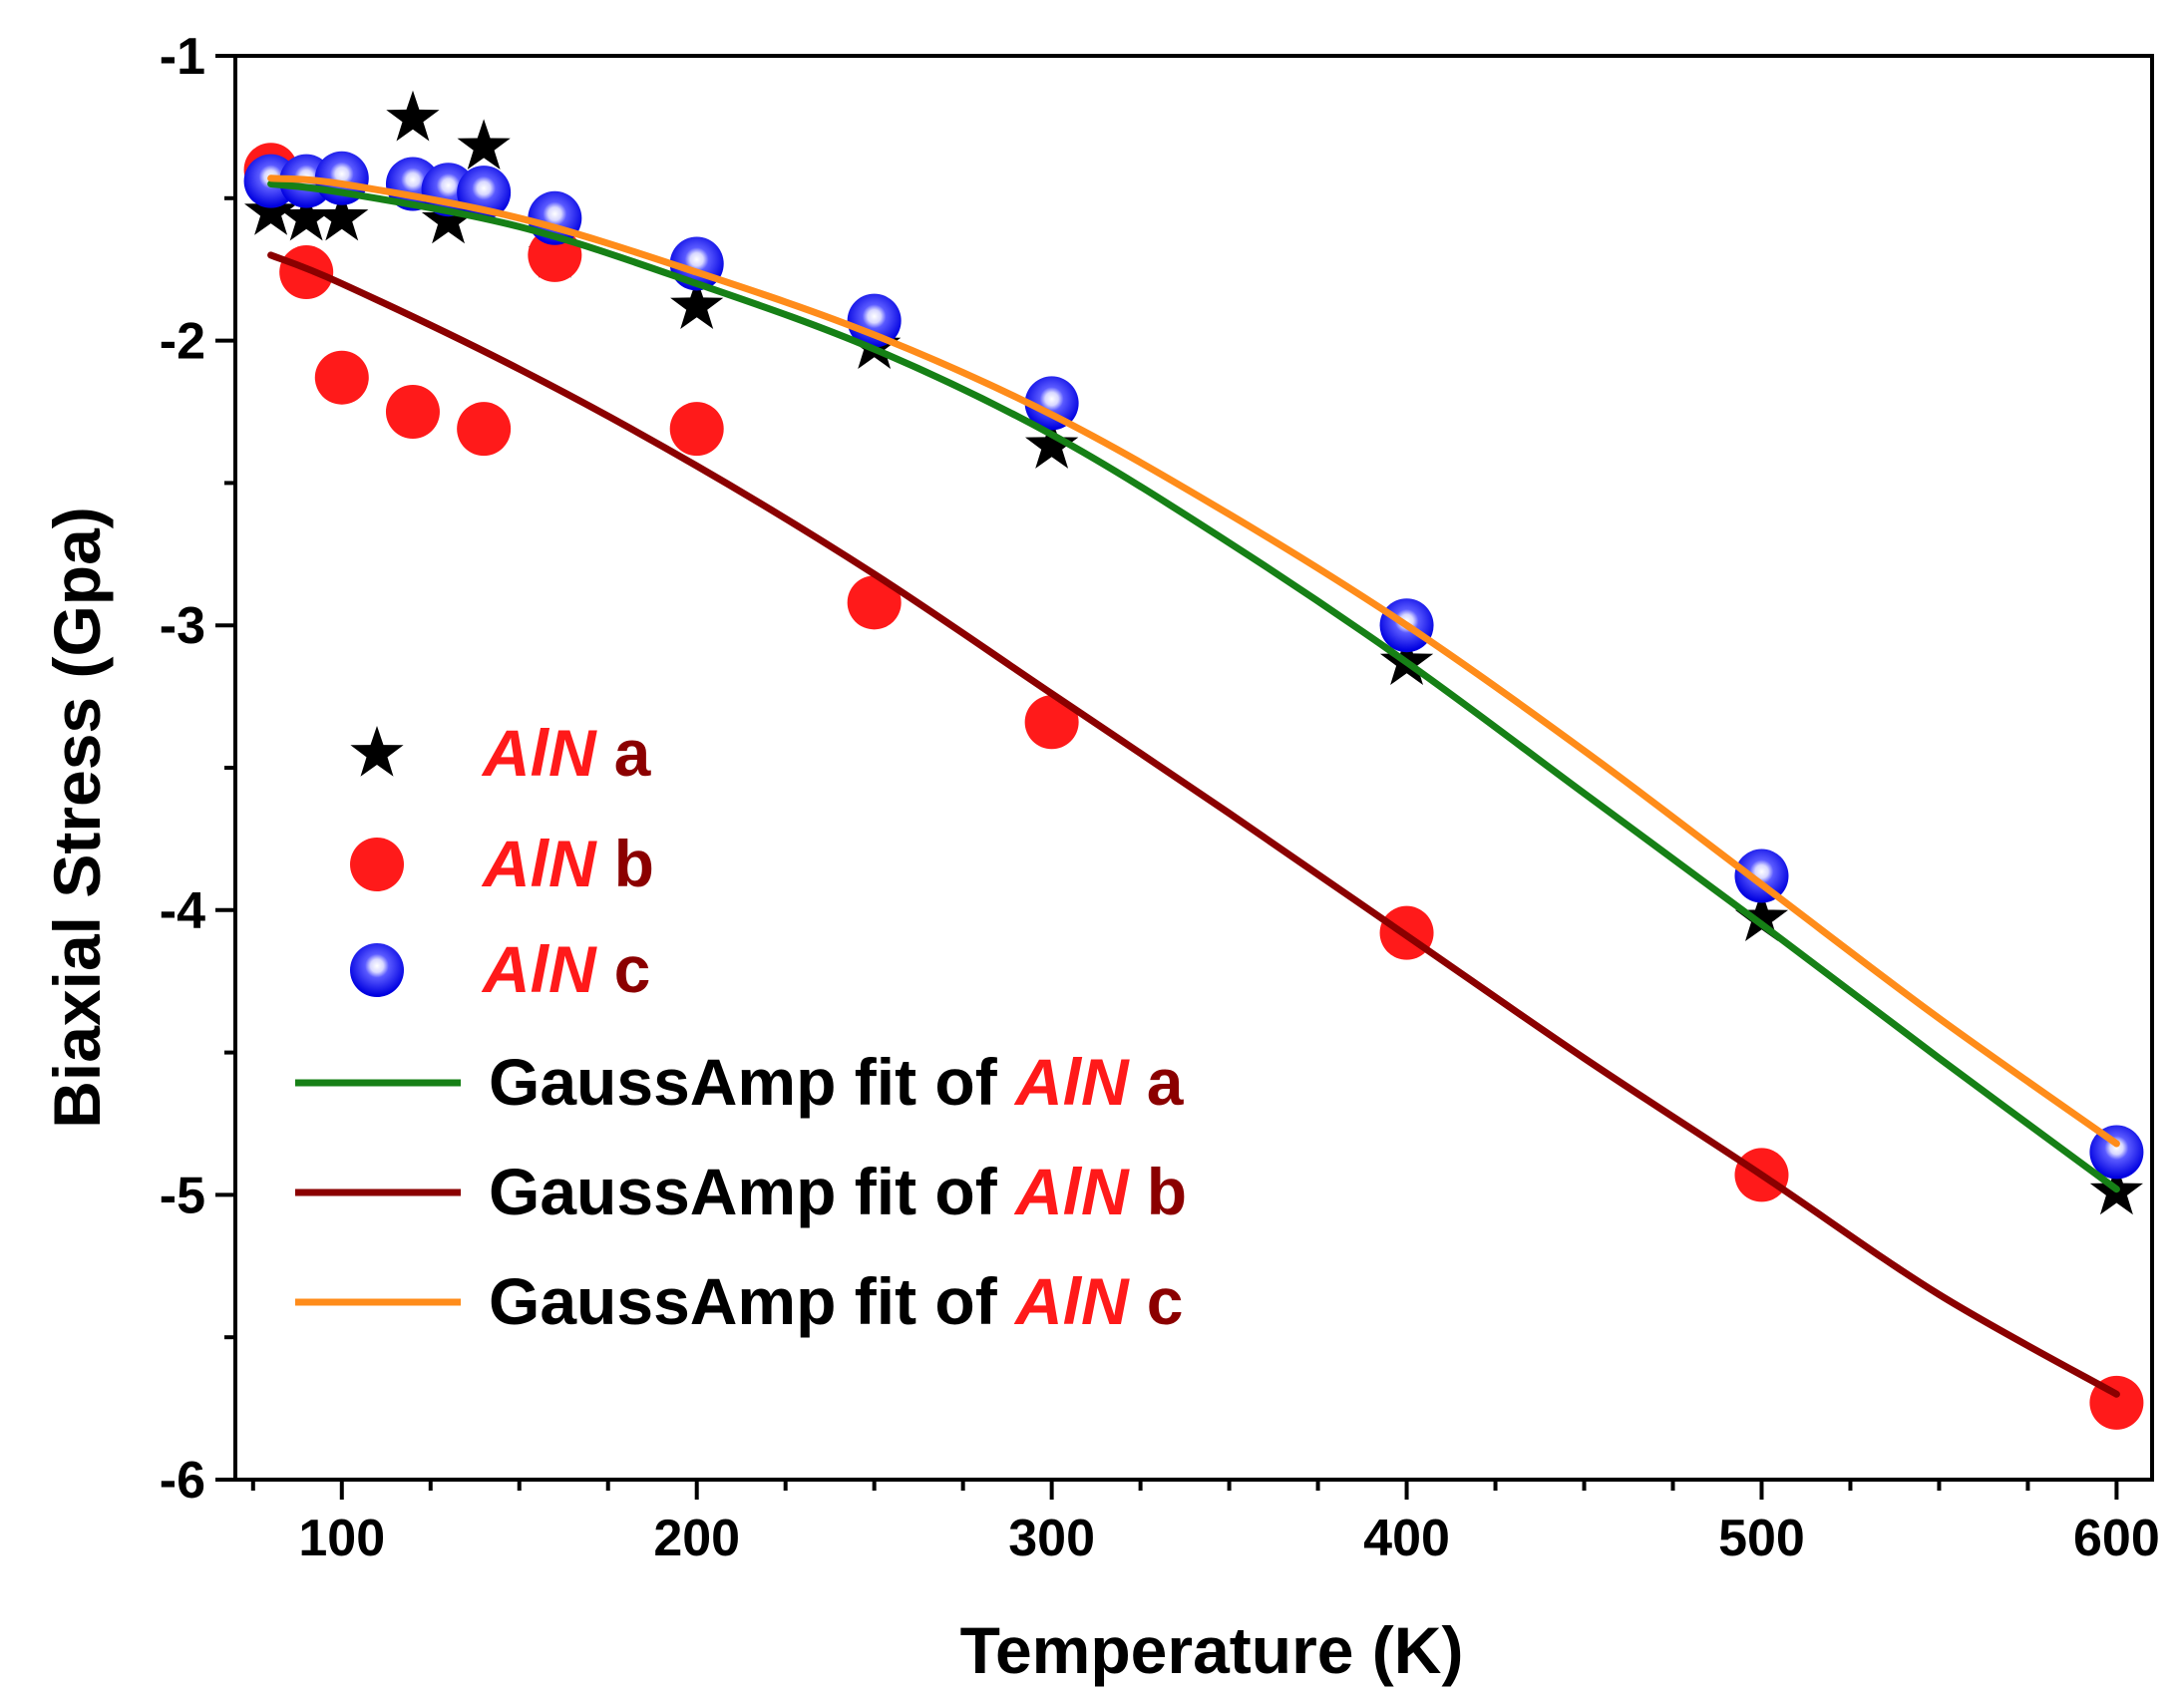 The width and height of the screenshot is (2184, 1696). I want to click on legend-item-6: GaussAmp fit of AlN c, so click(739, 1301).